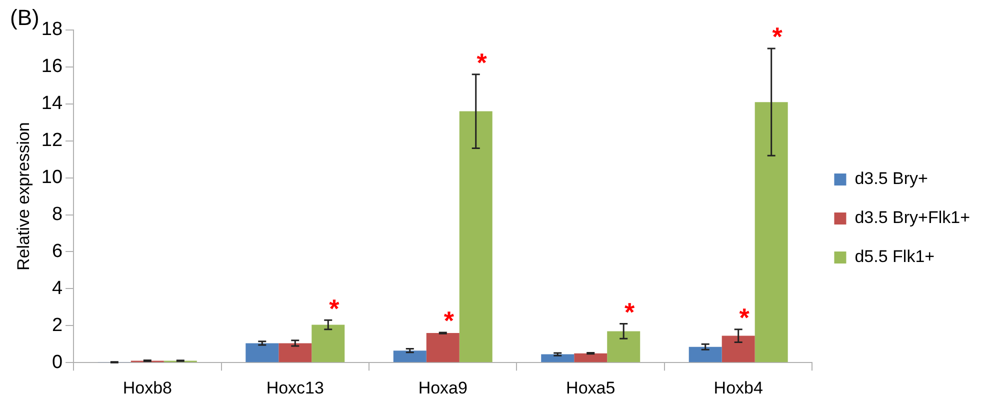 The image size is (1000, 417). Describe the element at coordinates (738, 388) in the screenshot. I see `x-tick-label: Hoxb4` at that location.